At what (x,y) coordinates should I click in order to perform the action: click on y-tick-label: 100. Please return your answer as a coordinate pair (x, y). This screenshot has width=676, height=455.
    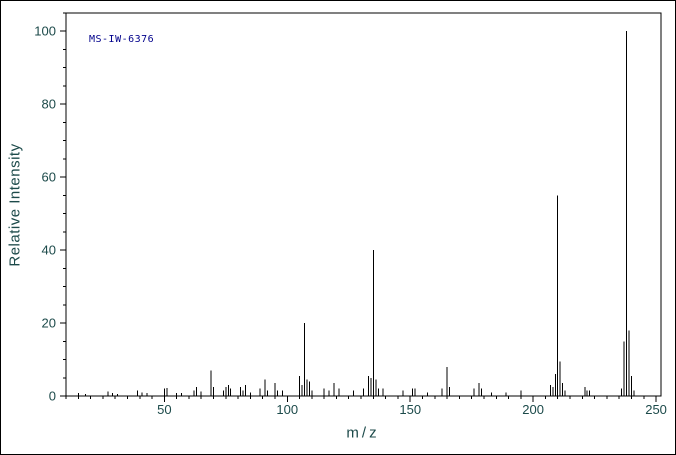
    Looking at the image, I should click on (45, 31).